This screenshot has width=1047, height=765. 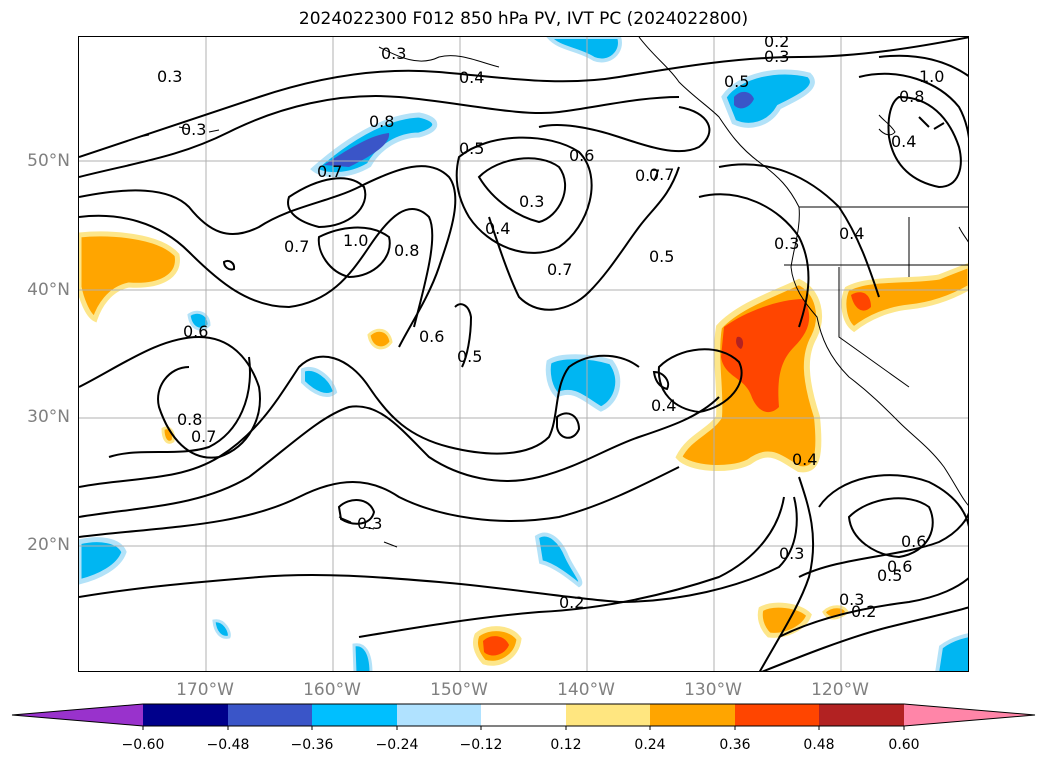 What do you see at coordinates (481, 745) in the screenshot?
I see `colorbar-tick-label: −0.12` at bounding box center [481, 745].